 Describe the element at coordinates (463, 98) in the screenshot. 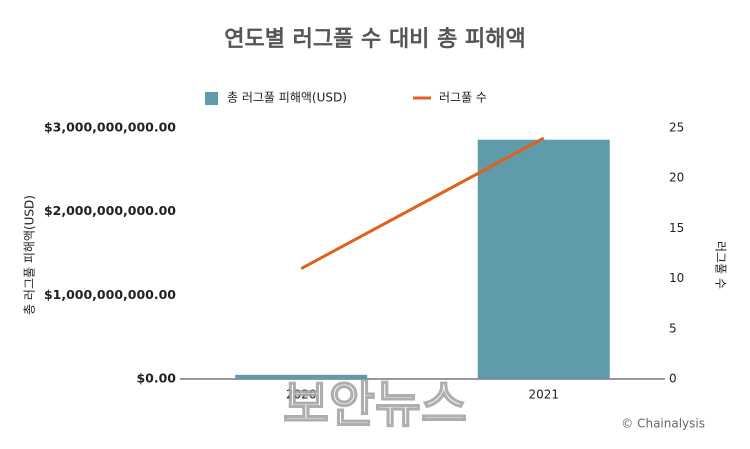

I see `legend-label: 러그풀 수` at that location.